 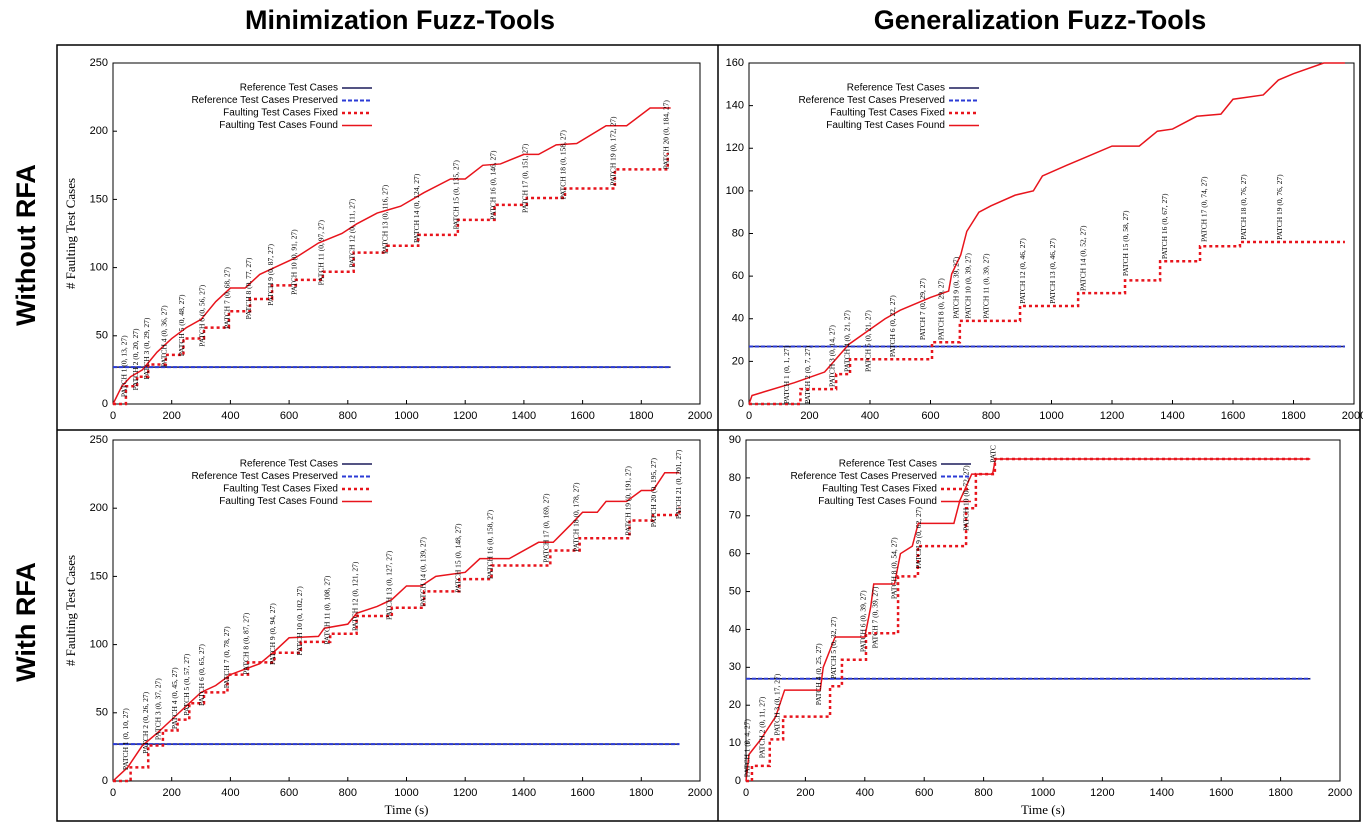 What do you see at coordinates (874, 617) in the screenshot?
I see `annotation: PATCH 7 (0, 39, 27)` at bounding box center [874, 617].